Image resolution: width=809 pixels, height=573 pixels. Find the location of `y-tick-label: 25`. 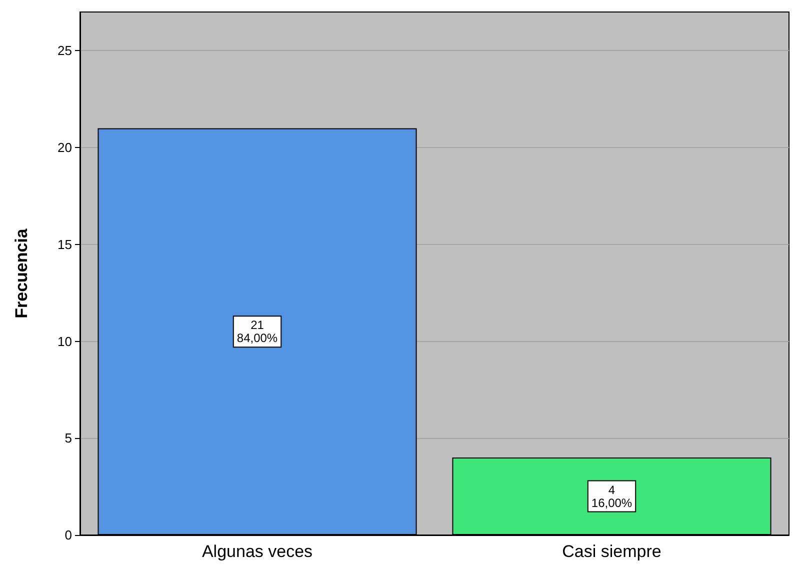

y-tick-label: 25 is located at coordinates (65, 50).